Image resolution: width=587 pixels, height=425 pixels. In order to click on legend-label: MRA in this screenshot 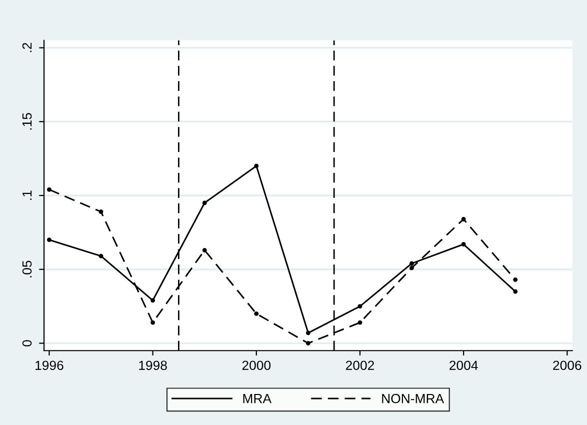, I will do `click(257, 399)`.